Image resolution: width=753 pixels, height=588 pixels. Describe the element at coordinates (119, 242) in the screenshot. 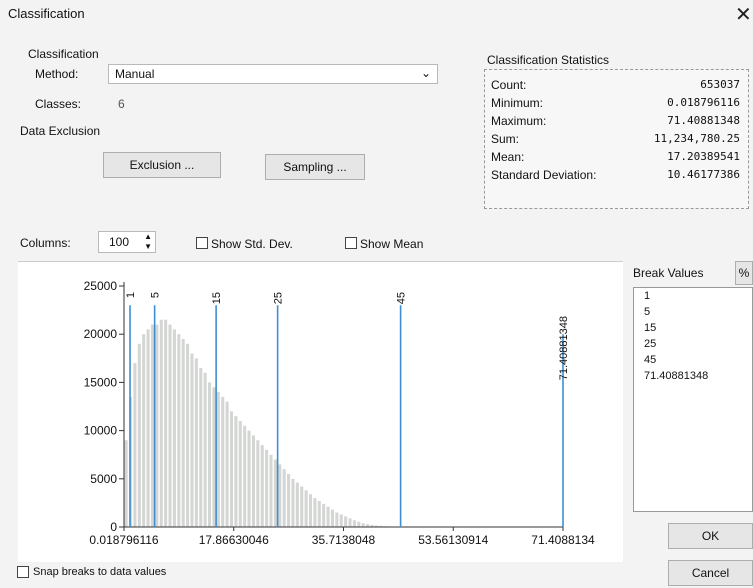

I see `columns-value: 100` at that location.